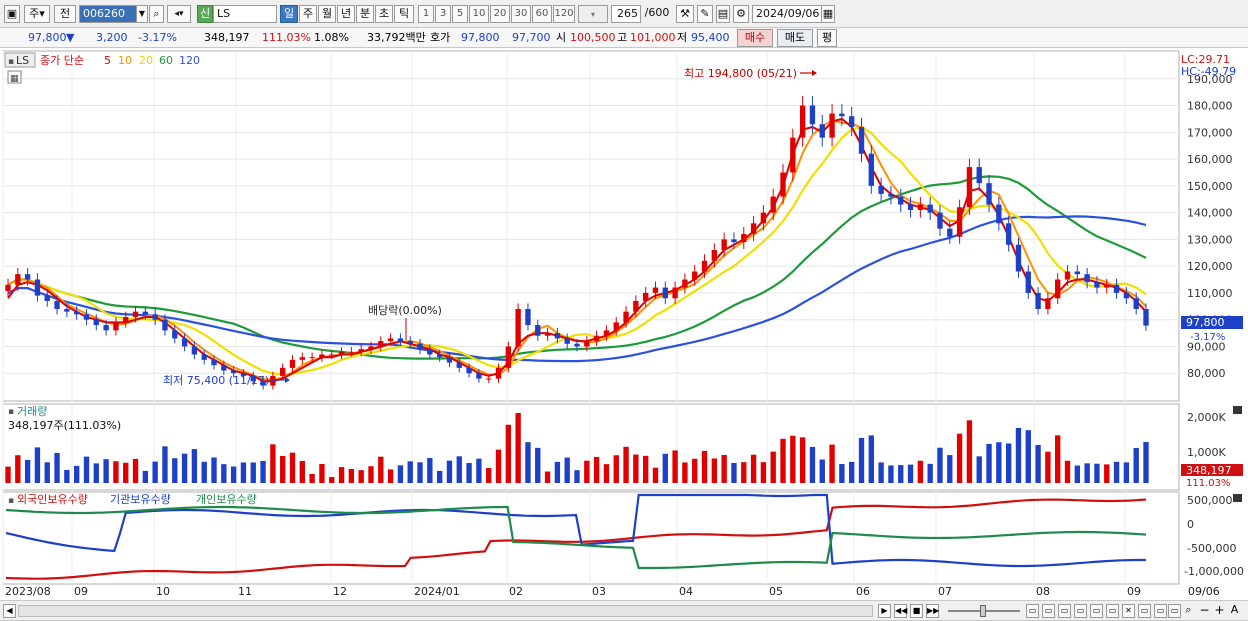 The height and width of the screenshot is (621, 1248). What do you see at coordinates (245, 14) in the screenshot?
I see `stock-name-field: LS` at bounding box center [245, 14].